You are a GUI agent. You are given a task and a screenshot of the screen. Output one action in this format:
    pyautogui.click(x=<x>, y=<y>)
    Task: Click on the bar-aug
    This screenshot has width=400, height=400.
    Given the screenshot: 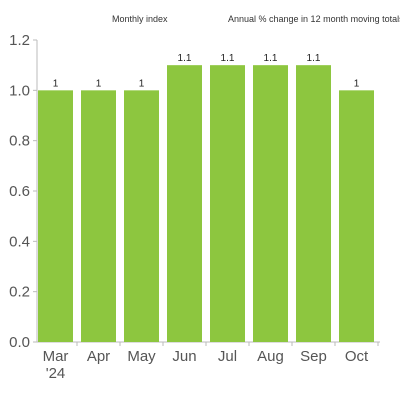 What is the action you would take?
    pyautogui.click(x=270, y=204)
    